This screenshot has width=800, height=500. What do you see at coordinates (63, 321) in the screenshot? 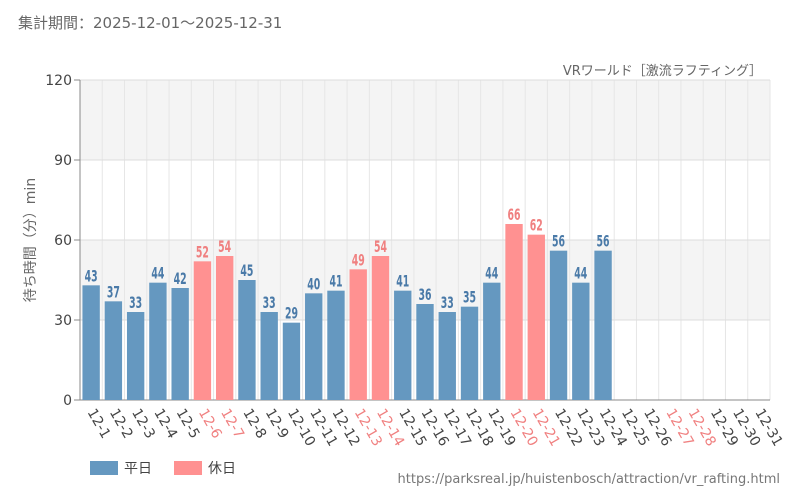
I see `y-tick-label: 30` at bounding box center [63, 321].